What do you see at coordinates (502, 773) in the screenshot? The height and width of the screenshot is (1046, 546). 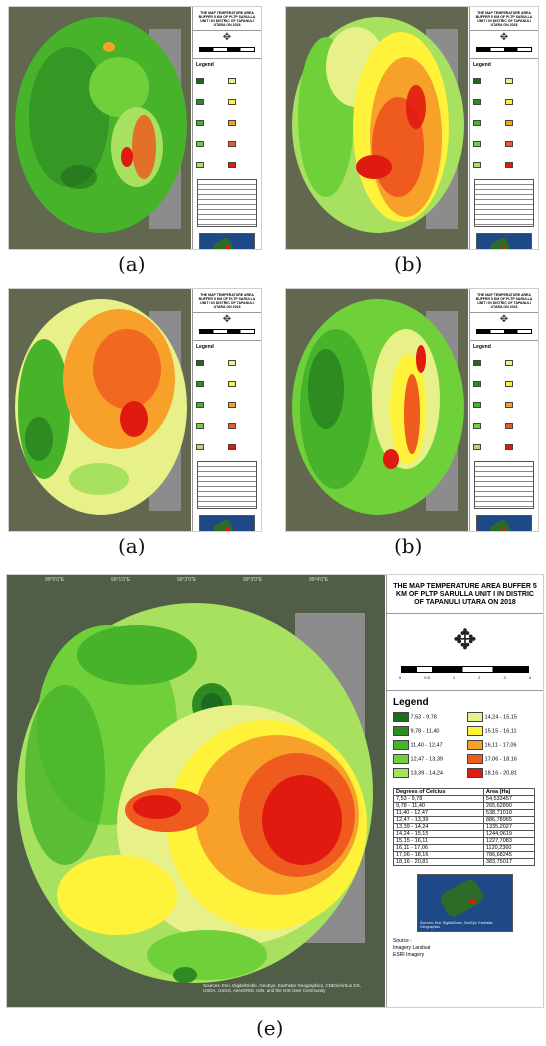 I see `legend-item: 18,16 - 20,81` at bounding box center [502, 773].